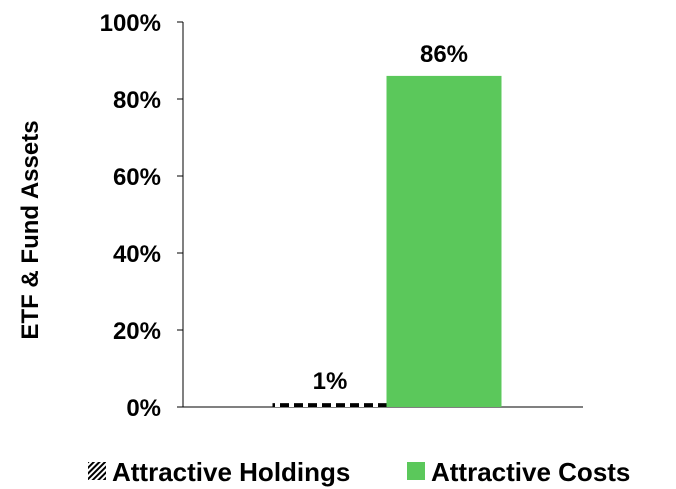 This screenshot has height=489, width=676. I want to click on y-tick-label: 80%, so click(137, 100).